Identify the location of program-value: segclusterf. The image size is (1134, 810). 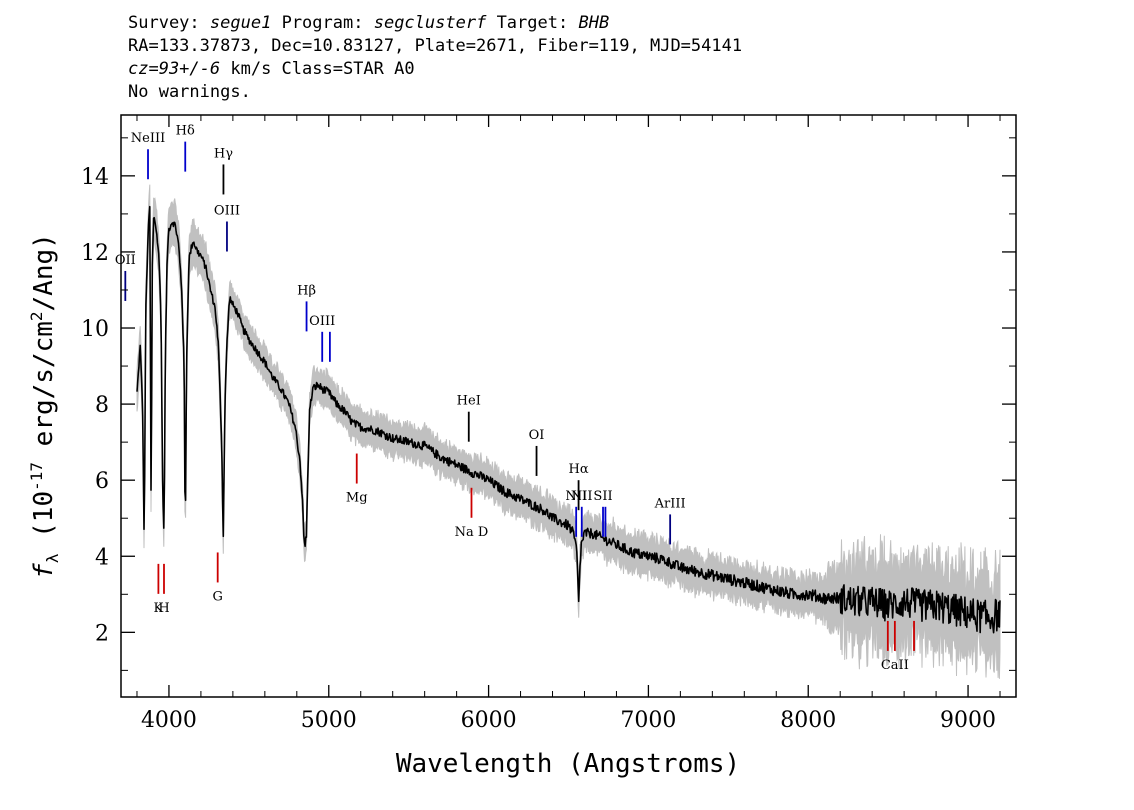
(430, 23).